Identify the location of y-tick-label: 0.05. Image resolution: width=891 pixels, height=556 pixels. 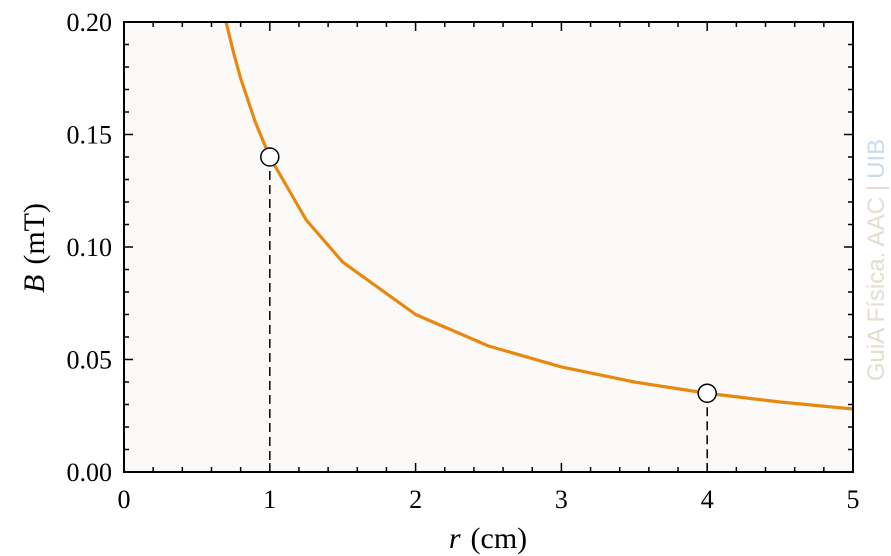
(90, 360).